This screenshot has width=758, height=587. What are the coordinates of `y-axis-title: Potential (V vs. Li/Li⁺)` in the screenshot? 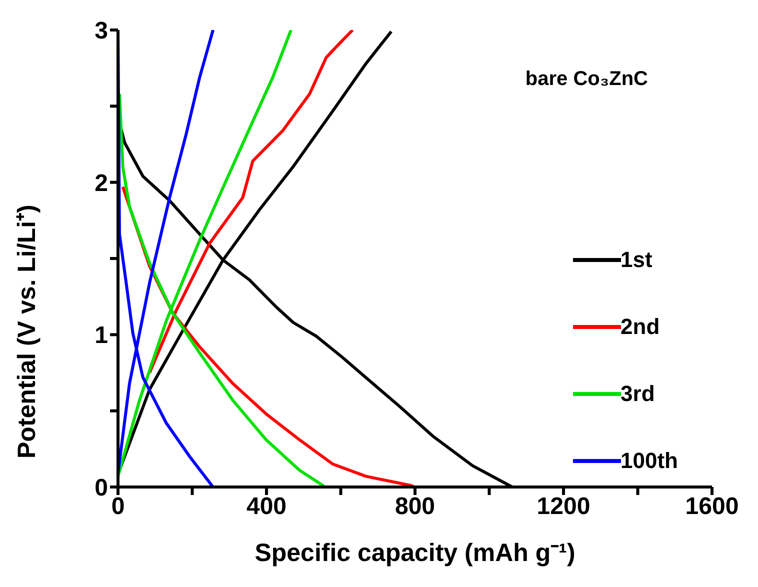 It's located at (26, 331).